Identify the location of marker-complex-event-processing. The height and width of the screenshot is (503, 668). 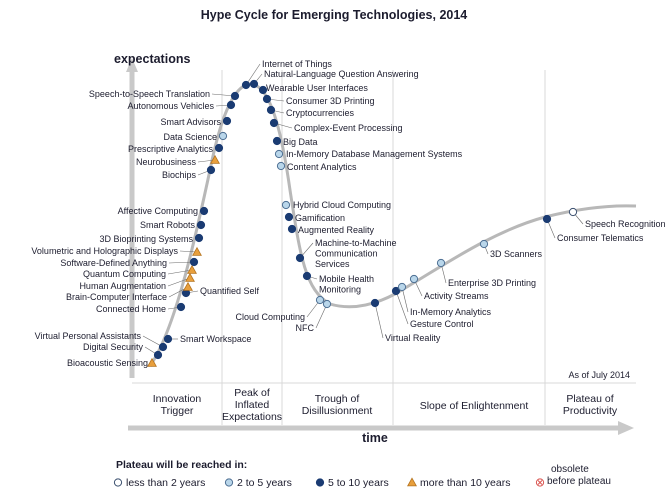
(274, 123).